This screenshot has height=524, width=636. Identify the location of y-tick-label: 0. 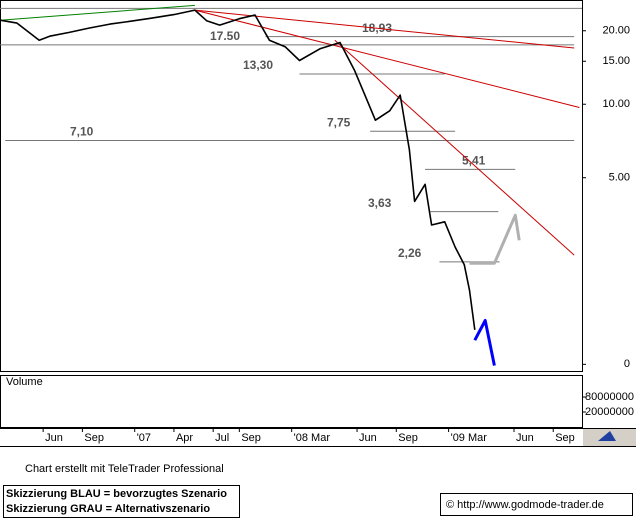
(627, 364).